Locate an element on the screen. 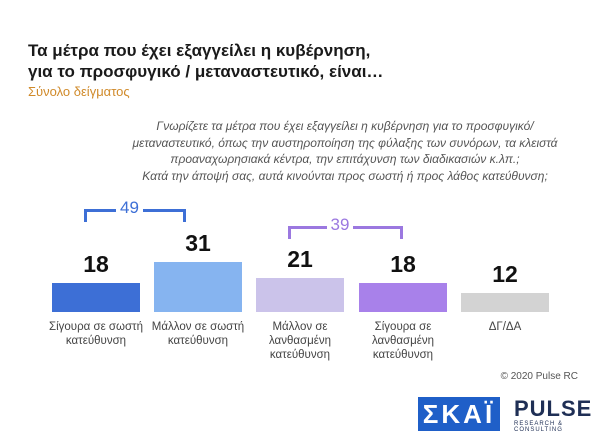 The width and height of the screenshot is (600, 437). x-tick-label: Μάλλον σε σωστή κατεύθυνση is located at coordinates (198, 334).